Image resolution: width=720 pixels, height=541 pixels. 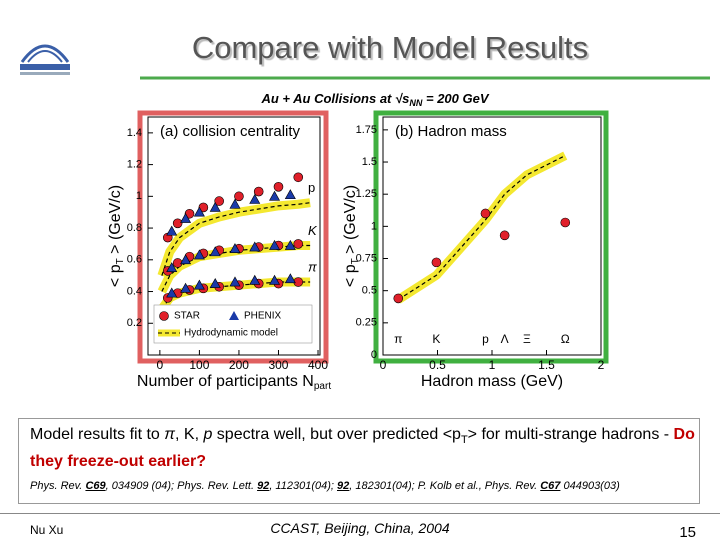 I want to click on text-part: π, so click(x=169, y=434).